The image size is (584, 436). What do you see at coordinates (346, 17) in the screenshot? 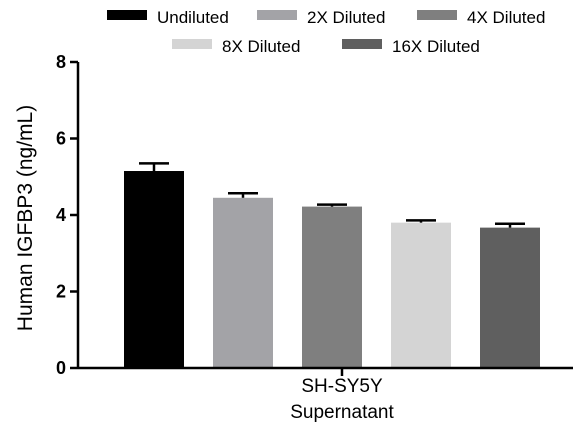
I see `legend-label: 2X Diluted` at bounding box center [346, 17].